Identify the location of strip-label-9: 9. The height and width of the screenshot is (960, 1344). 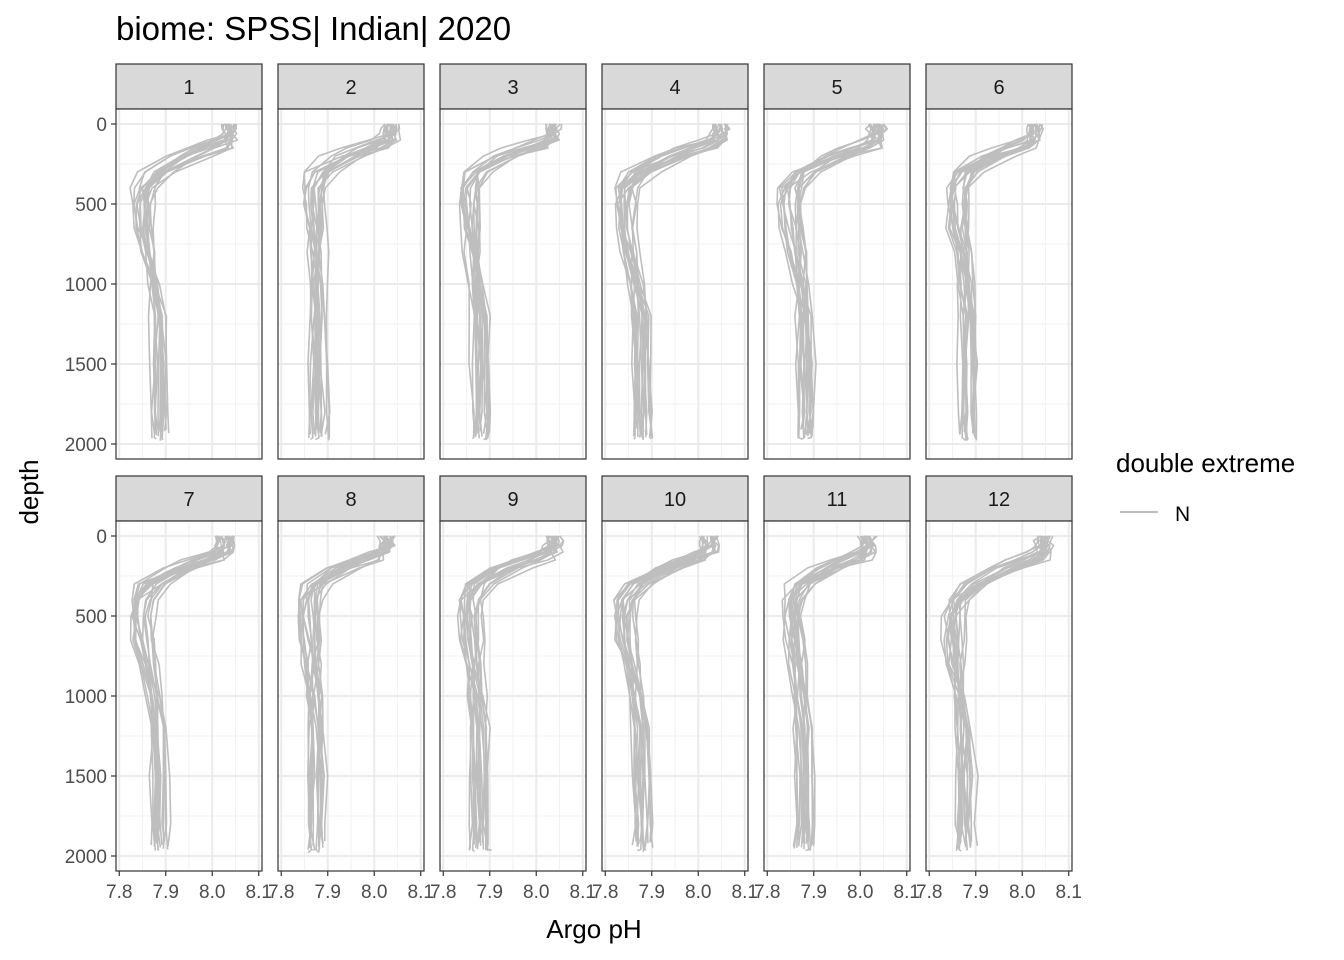
(512, 500).